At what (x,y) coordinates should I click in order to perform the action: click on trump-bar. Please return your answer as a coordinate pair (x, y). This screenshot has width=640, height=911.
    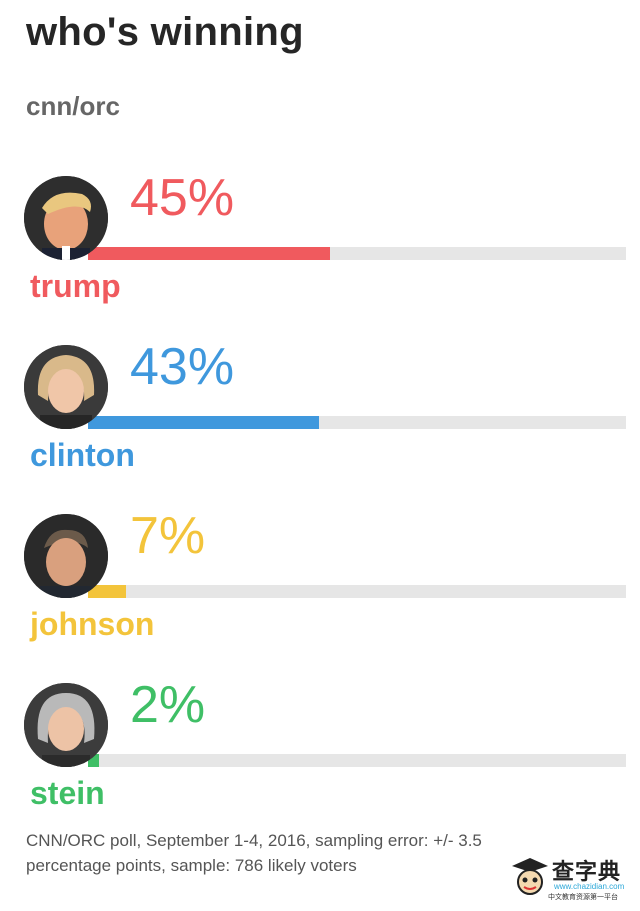
    Looking at the image, I should click on (209, 253).